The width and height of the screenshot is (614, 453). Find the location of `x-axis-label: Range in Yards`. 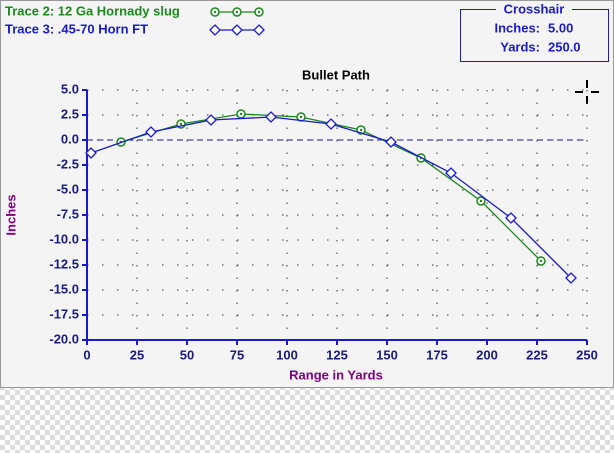

x-axis-label: Range in Yards is located at coordinates (336, 374).